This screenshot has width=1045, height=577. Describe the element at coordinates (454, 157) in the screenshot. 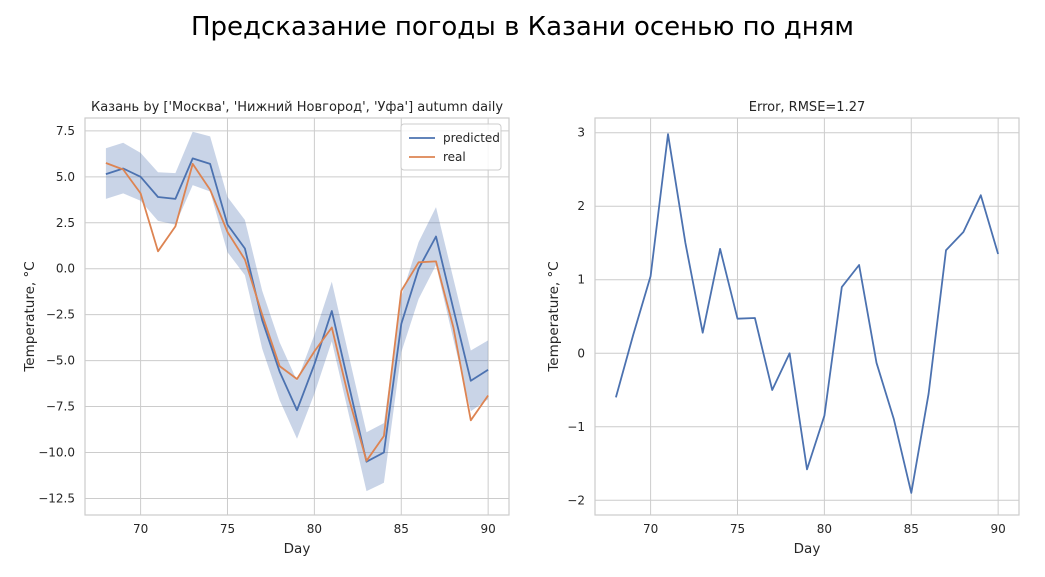

I see `legend-label-real: real` at that location.